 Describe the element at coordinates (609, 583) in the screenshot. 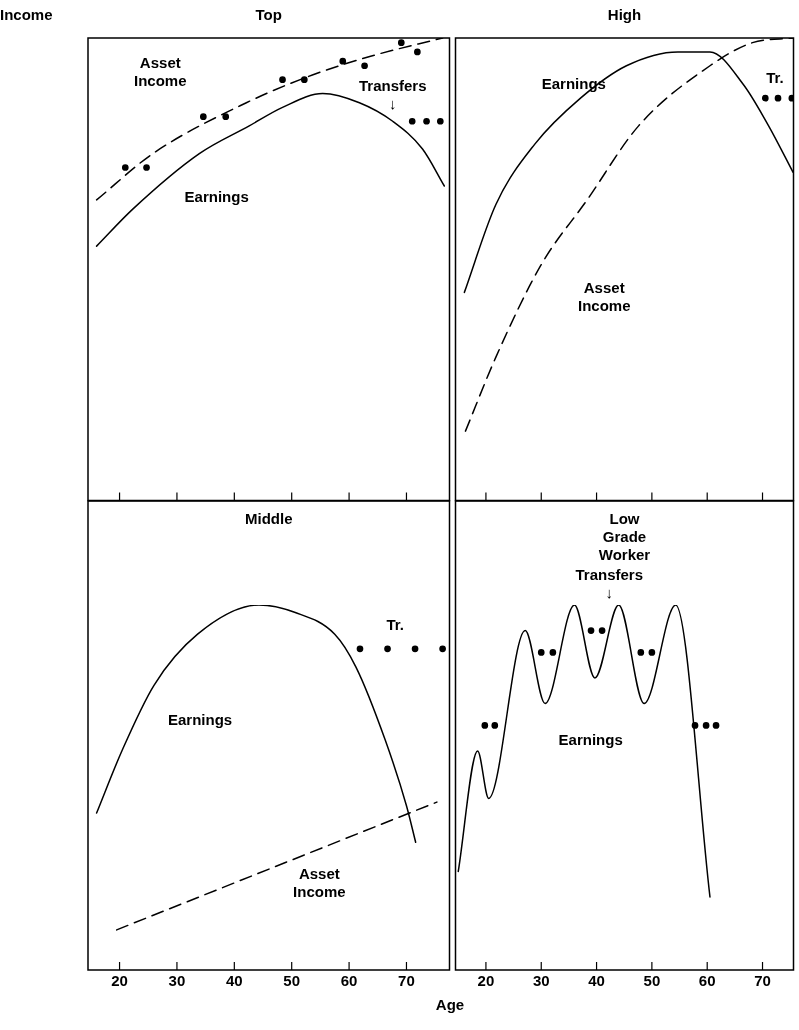

I see `text: Transfers ↓` at that location.